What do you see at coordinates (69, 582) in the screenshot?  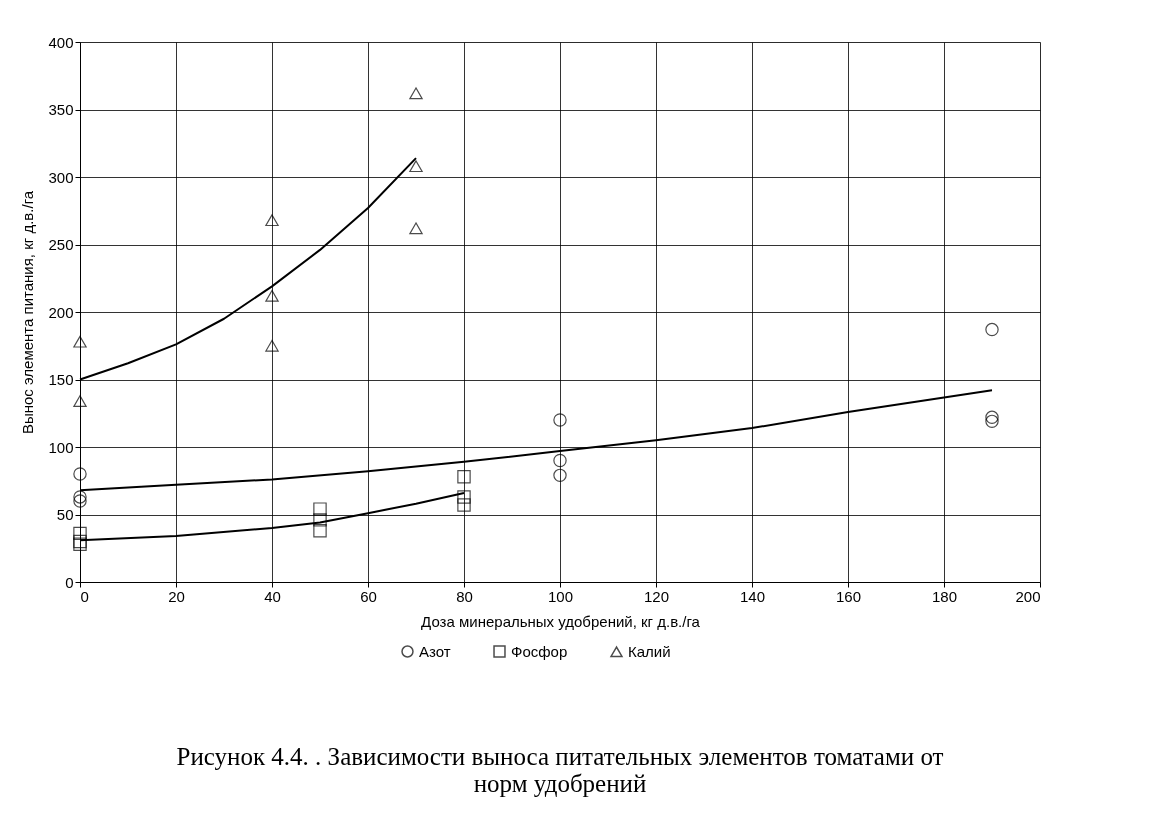 I see `y-tick-label: 0` at bounding box center [69, 582].